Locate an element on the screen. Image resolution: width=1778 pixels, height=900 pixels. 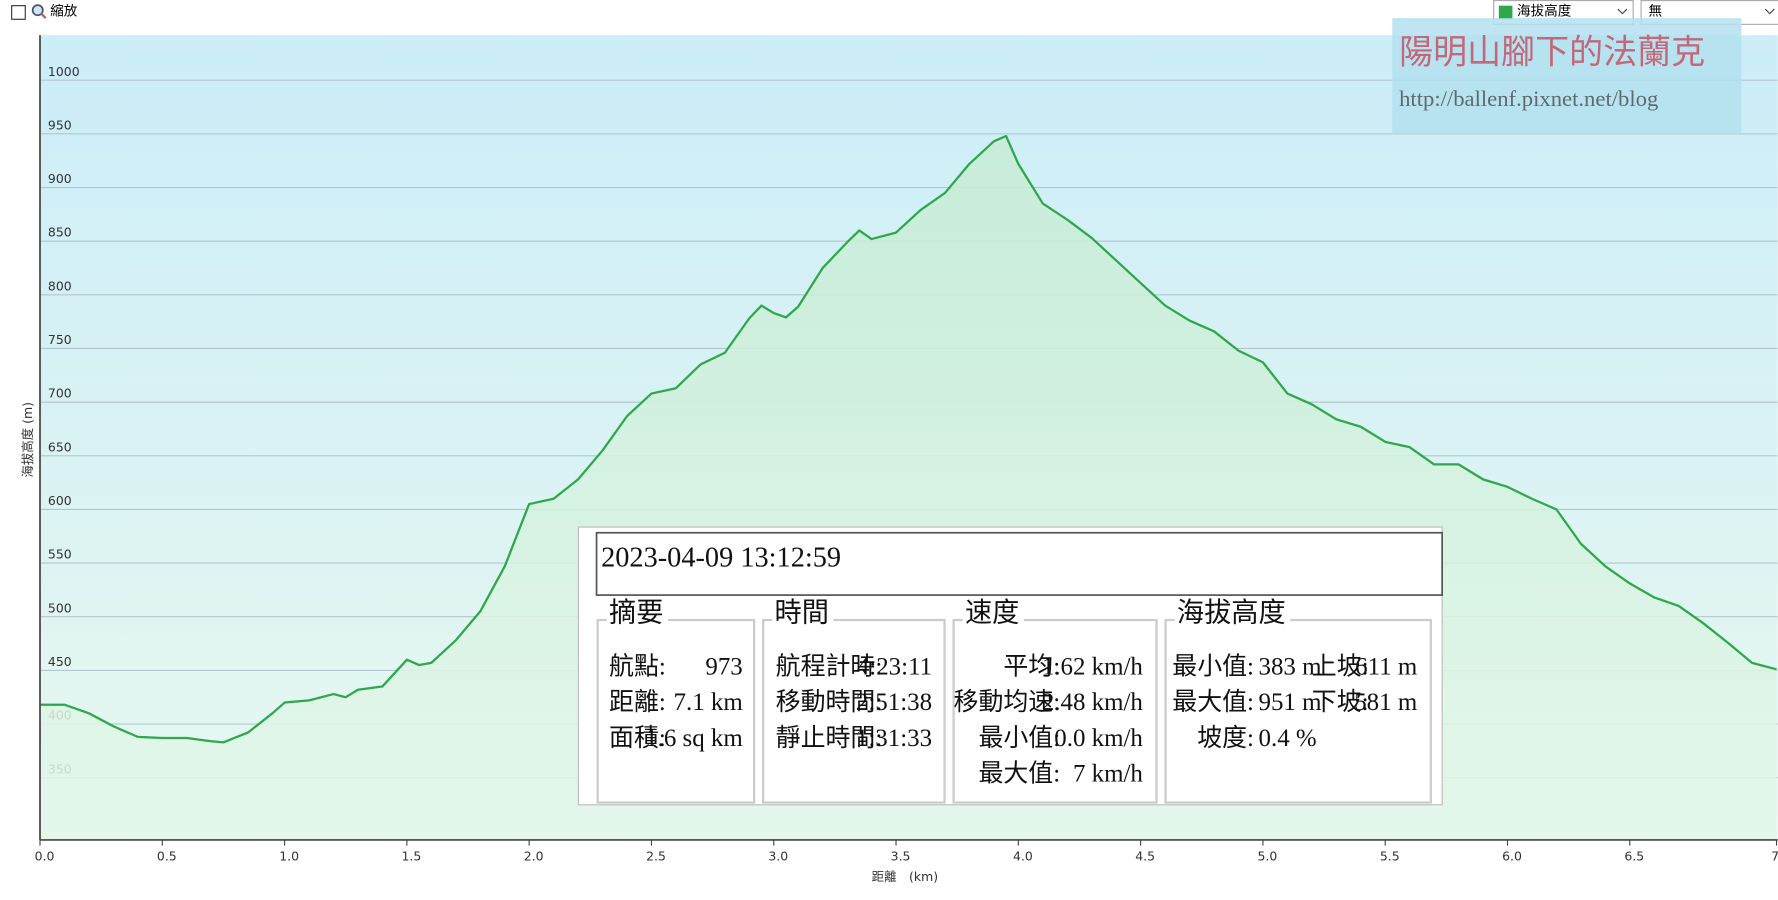
zoom-checkbox is located at coordinates (18, 12).